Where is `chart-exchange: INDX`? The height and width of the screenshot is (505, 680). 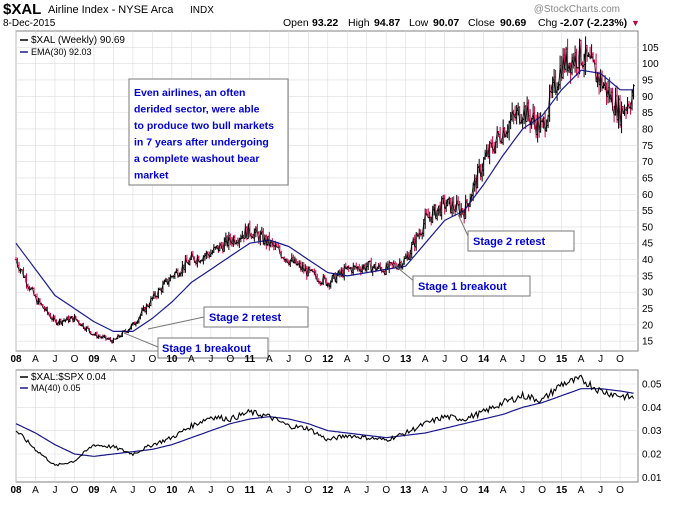 chart-exchange: INDX is located at coordinates (202, 10).